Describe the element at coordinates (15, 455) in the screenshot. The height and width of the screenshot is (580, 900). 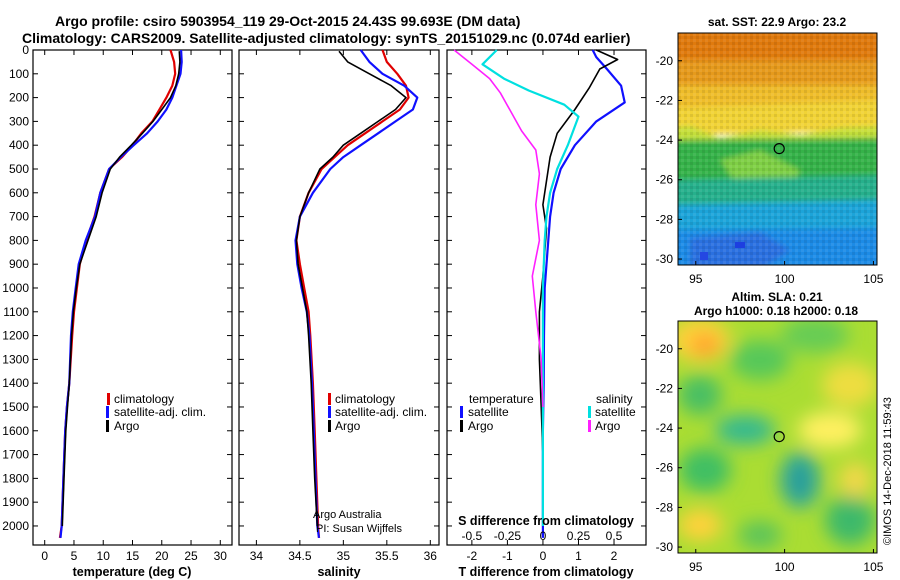
I see `depth-tick-label: 1700` at that location.